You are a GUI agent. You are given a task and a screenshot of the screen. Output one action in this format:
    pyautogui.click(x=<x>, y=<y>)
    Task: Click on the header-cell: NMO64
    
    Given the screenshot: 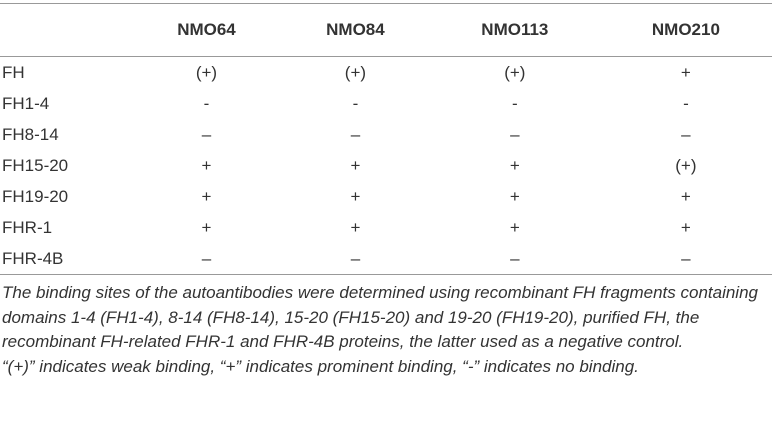 What is the action you would take?
    pyautogui.click(x=206, y=30)
    